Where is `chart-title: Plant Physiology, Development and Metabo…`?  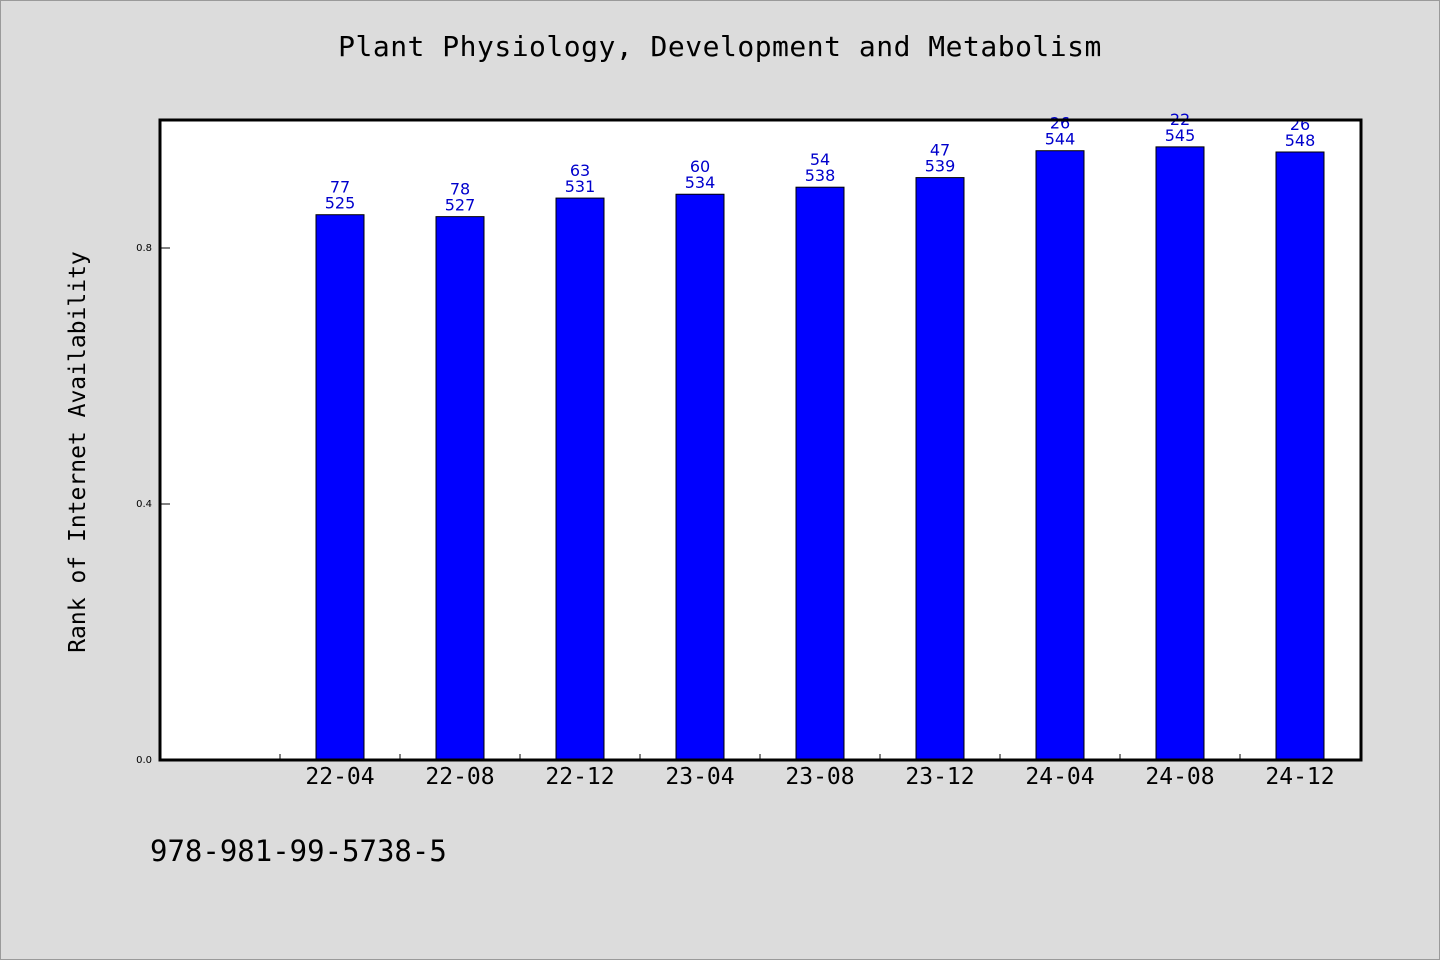
chart-title: Plant Physiology, Development and Metabo… is located at coordinates (720, 46).